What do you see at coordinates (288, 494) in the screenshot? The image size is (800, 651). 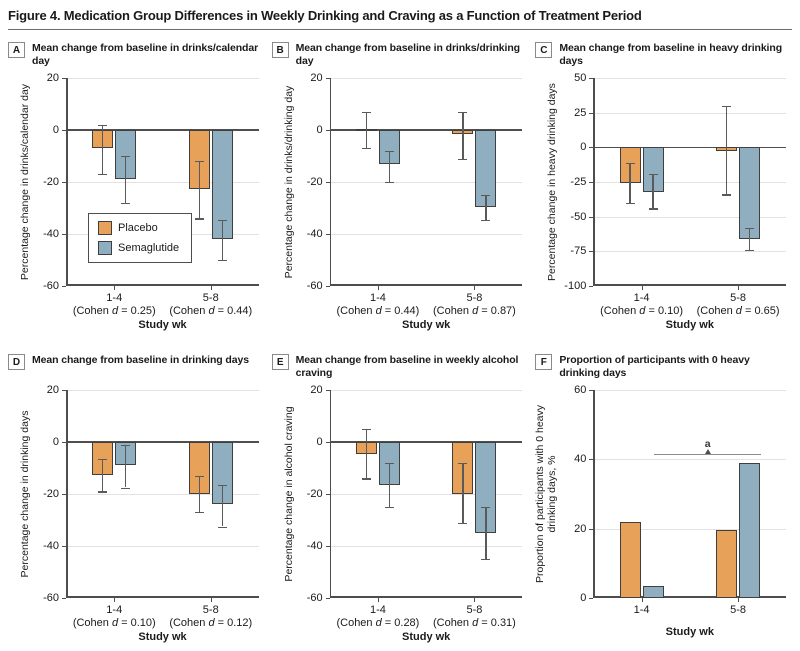 I see `y-axis-label: Percentage change in alcohol craving` at bounding box center [288, 494].